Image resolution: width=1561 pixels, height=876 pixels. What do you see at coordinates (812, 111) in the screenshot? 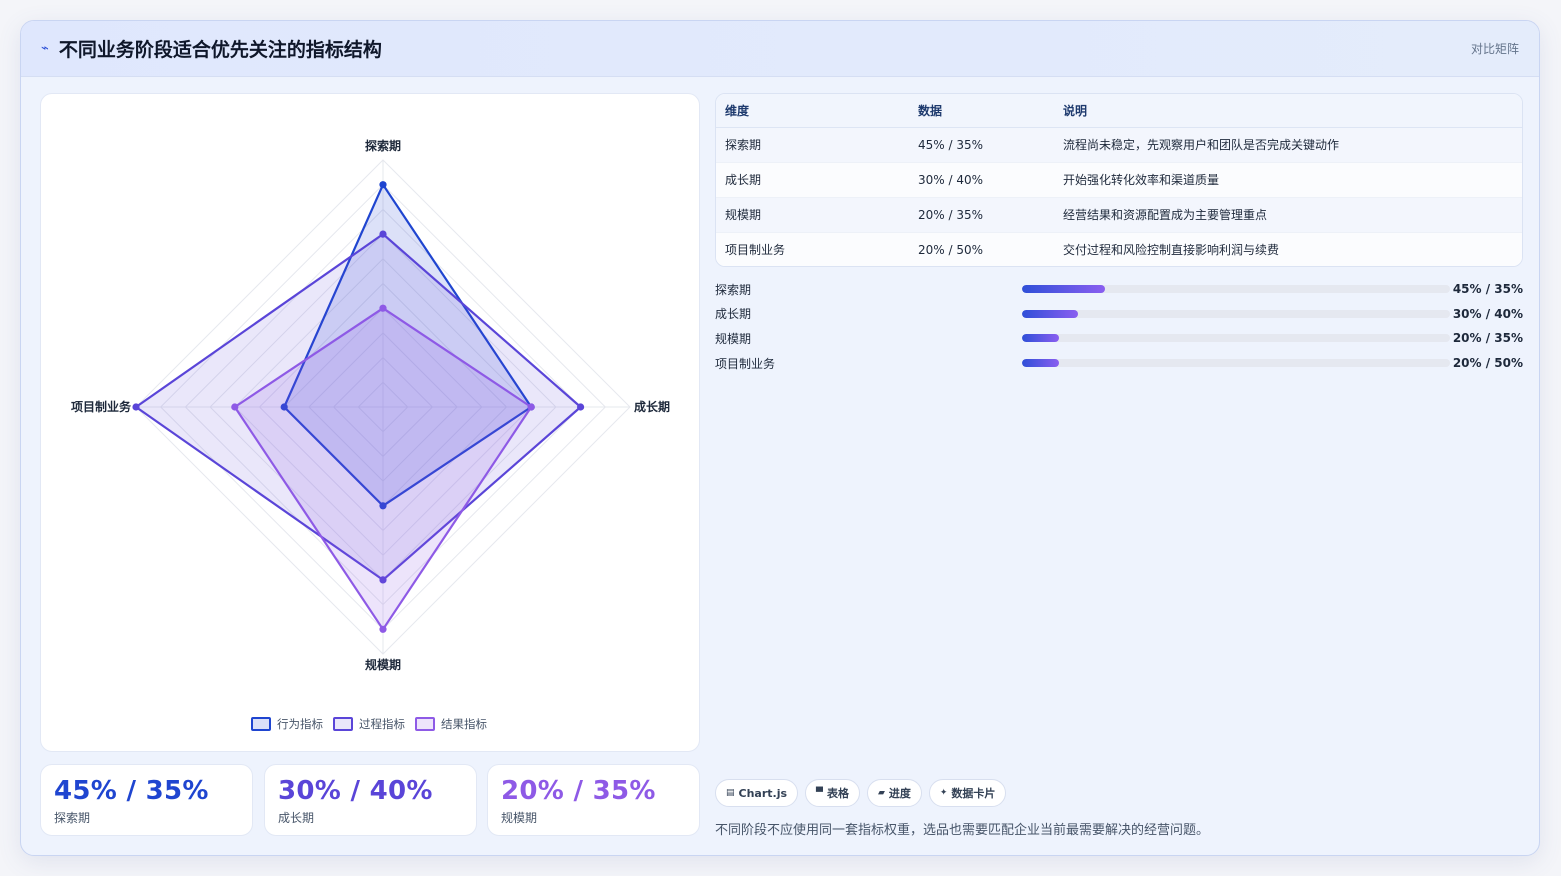
I see `table-header-cell: 维度` at bounding box center [812, 111].